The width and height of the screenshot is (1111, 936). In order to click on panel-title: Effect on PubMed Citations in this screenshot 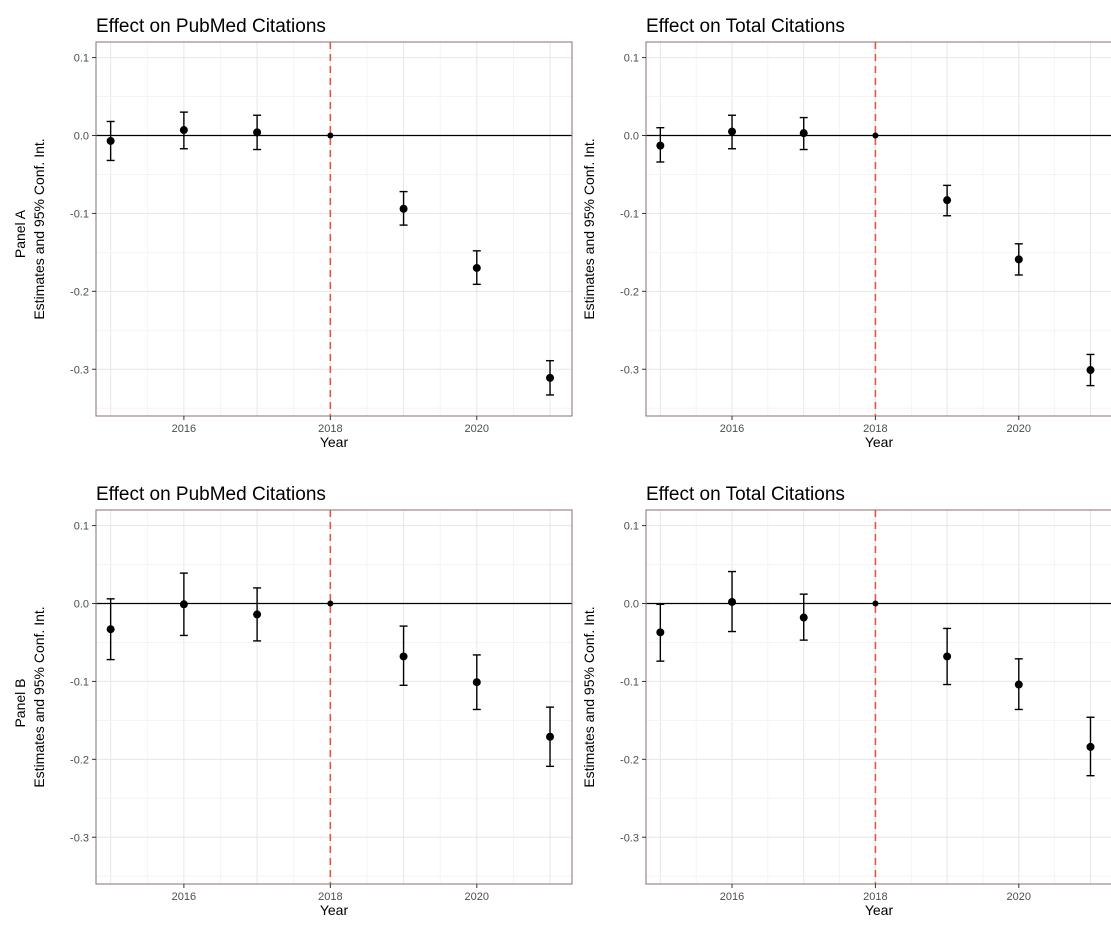, I will do `click(211, 26)`.